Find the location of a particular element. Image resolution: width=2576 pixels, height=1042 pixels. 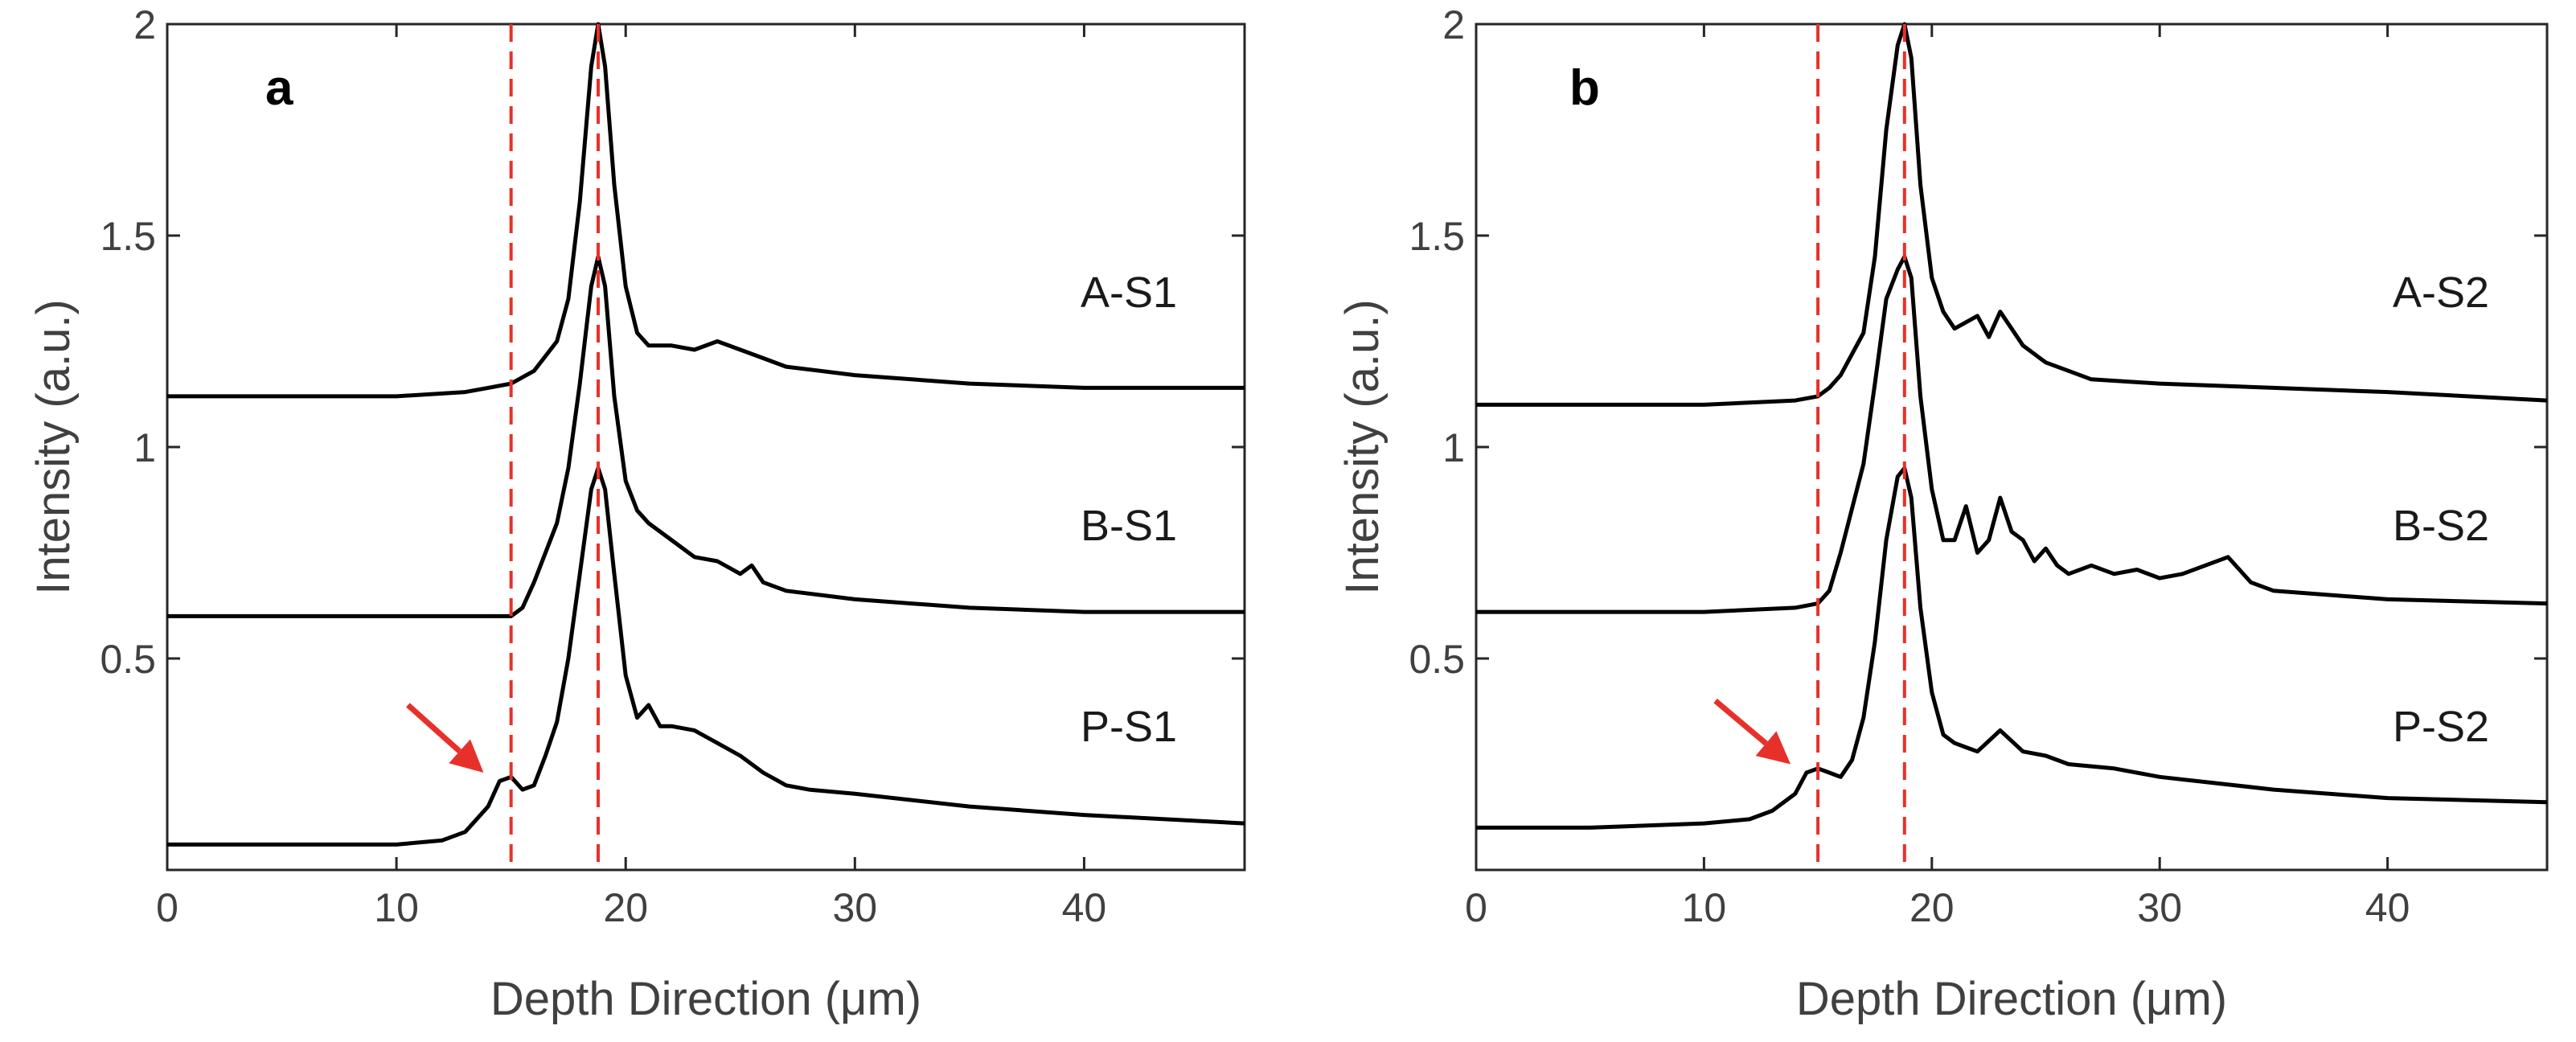

panel-letter: a is located at coordinates (279, 88).